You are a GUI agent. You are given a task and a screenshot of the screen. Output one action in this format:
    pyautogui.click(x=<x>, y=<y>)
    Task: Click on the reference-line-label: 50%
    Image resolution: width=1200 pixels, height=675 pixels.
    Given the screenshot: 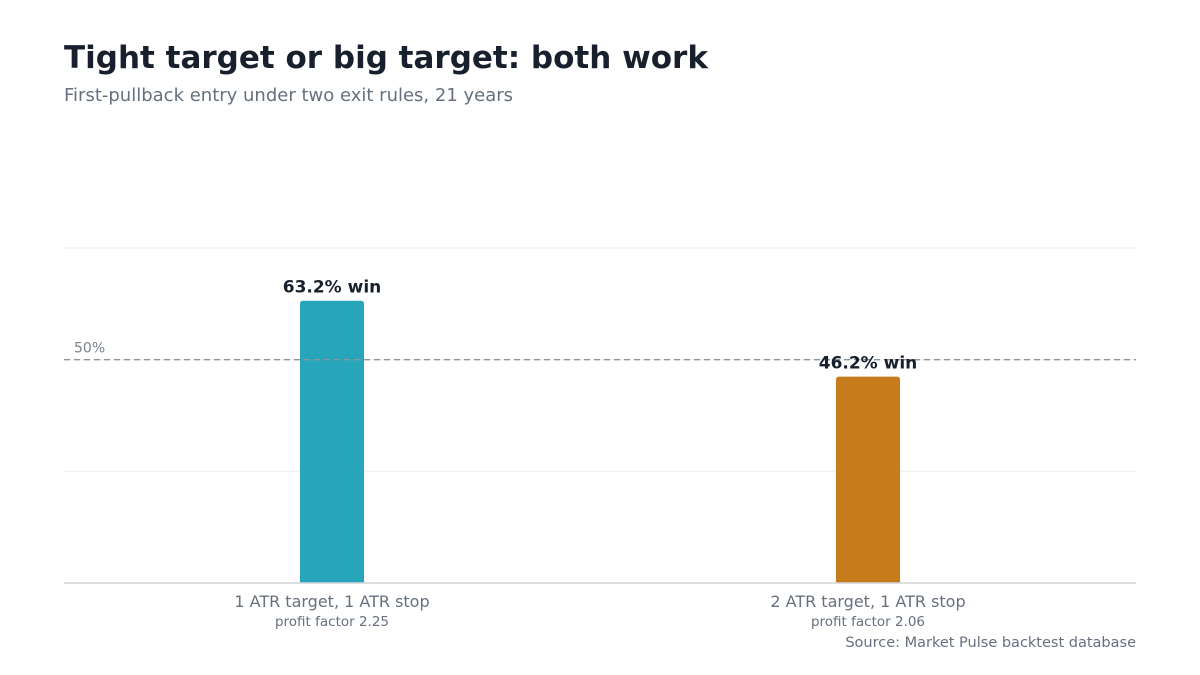 What is the action you would take?
    pyautogui.click(x=89, y=349)
    